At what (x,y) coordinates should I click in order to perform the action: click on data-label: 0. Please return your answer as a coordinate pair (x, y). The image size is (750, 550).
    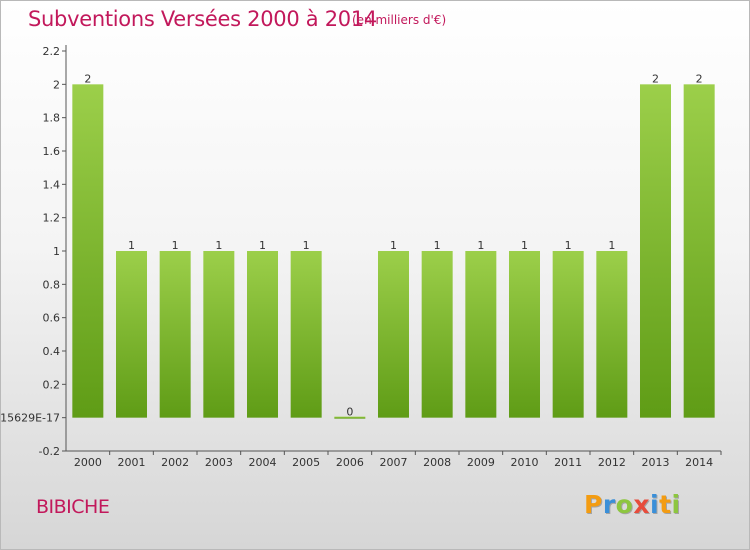
    Looking at the image, I should click on (349, 412).